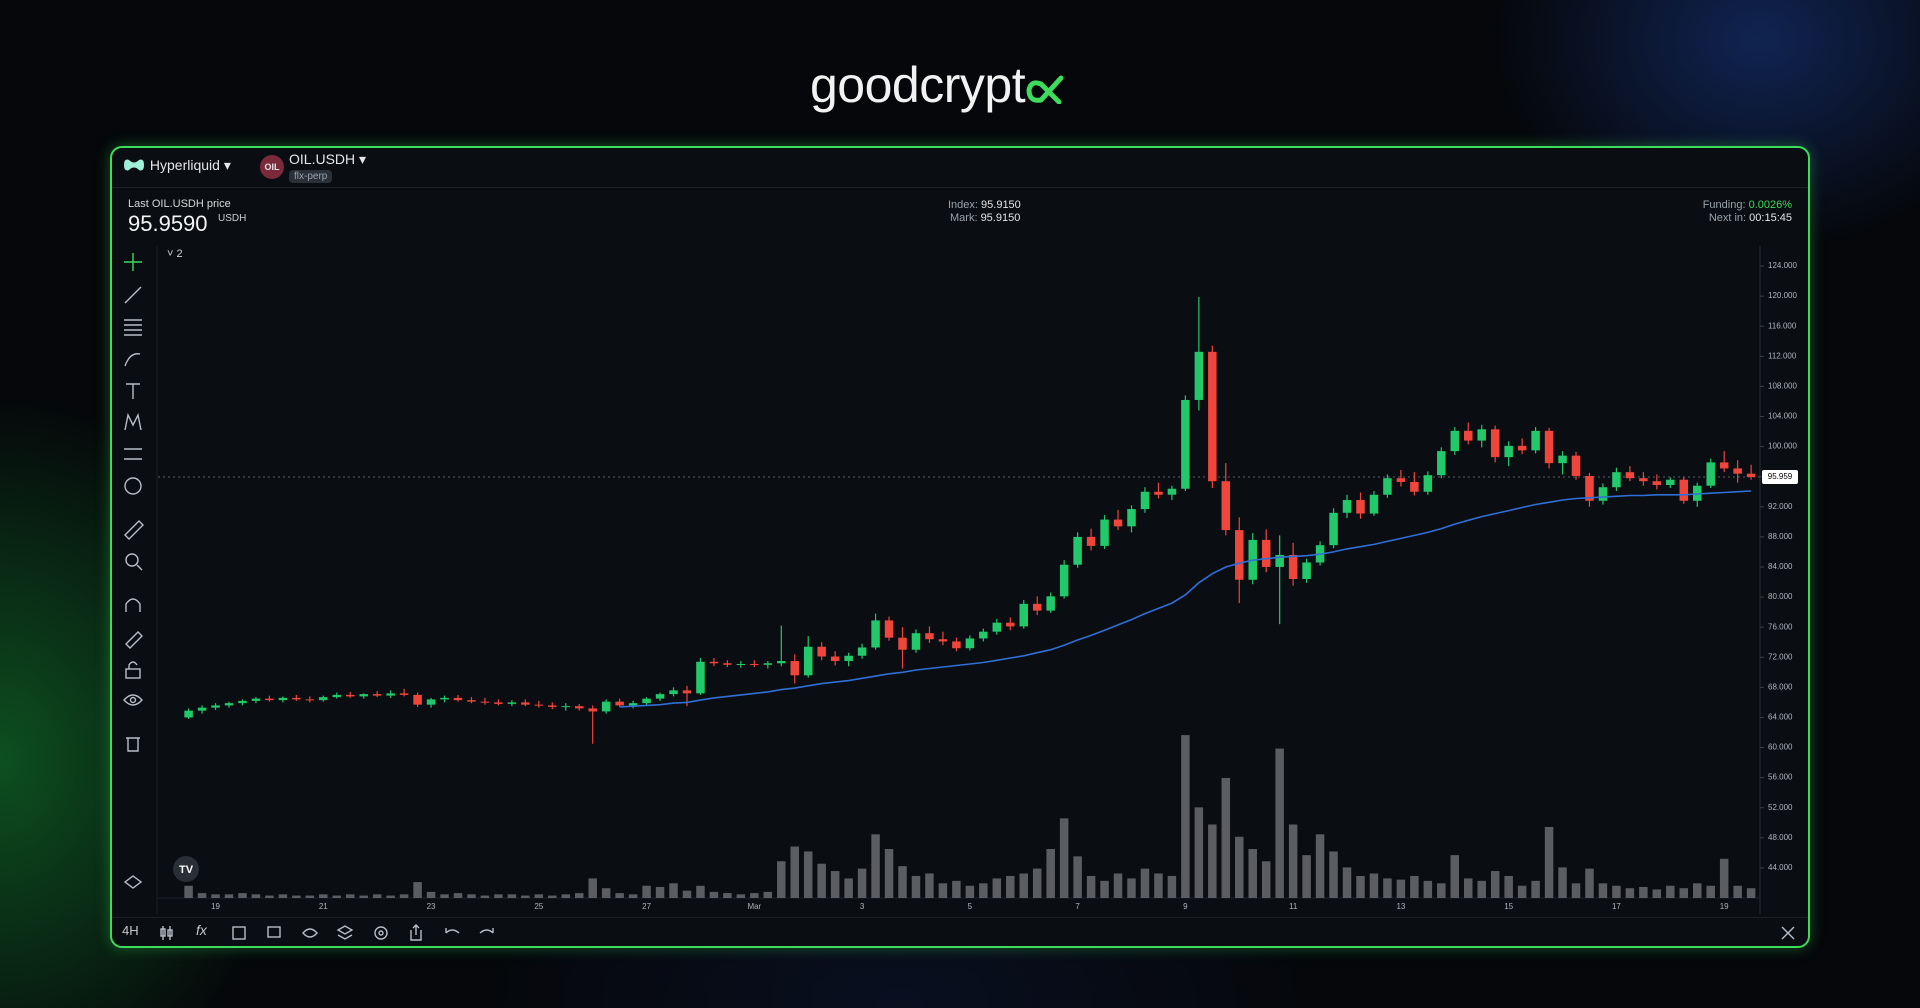 This screenshot has height=1008, width=1920. Describe the element at coordinates (133, 882) in the screenshot. I see `object-tree-tool` at that location.